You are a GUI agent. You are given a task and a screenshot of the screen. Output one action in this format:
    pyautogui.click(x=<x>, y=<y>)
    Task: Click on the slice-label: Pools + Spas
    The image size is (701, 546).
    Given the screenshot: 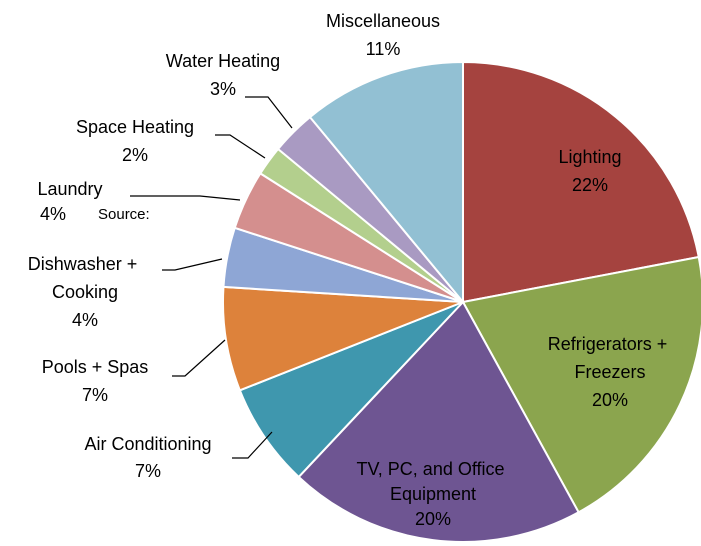 What is the action you would take?
    pyautogui.click(x=95, y=367)
    